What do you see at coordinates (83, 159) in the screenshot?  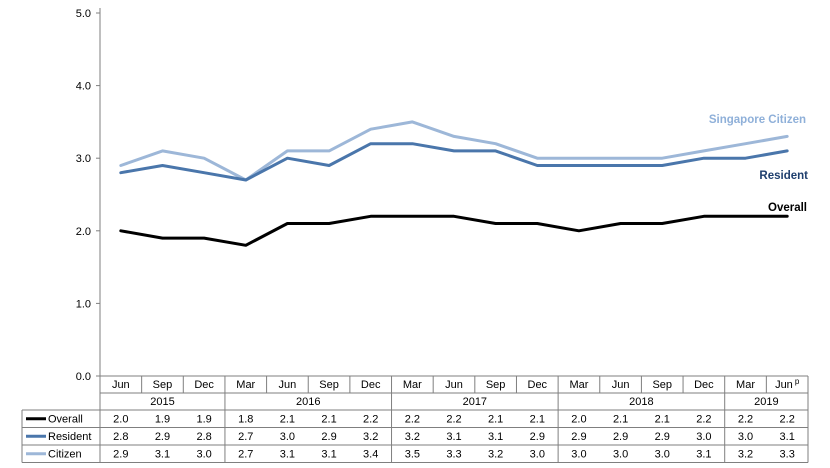 I see `y-tick-label: 3.0` at bounding box center [83, 159].